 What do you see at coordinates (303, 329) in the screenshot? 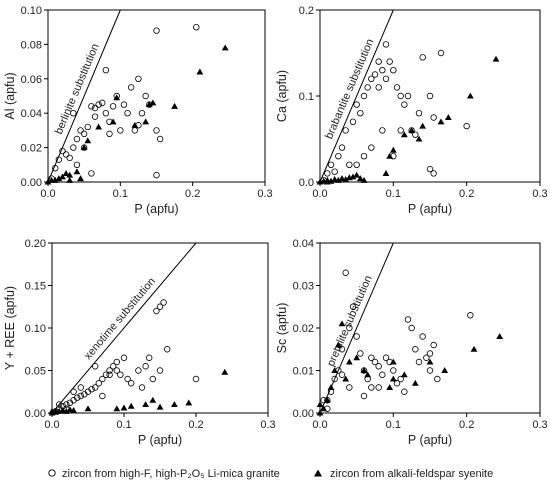
I see `y-tick-label: 0.02` at bounding box center [303, 329].